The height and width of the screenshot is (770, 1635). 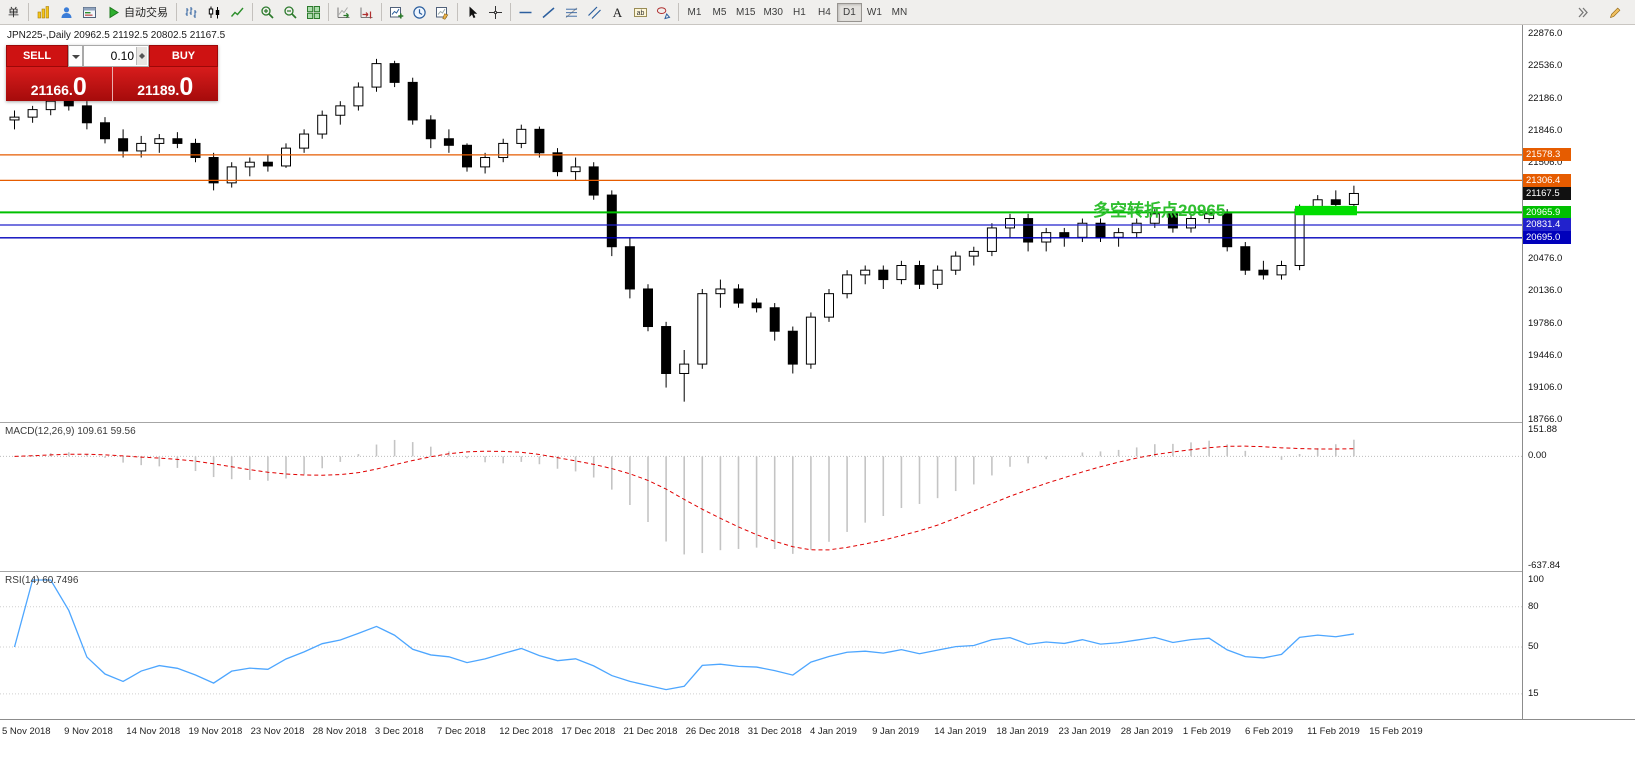 I want to click on timeframe-d1-button: D1, so click(x=849, y=12).